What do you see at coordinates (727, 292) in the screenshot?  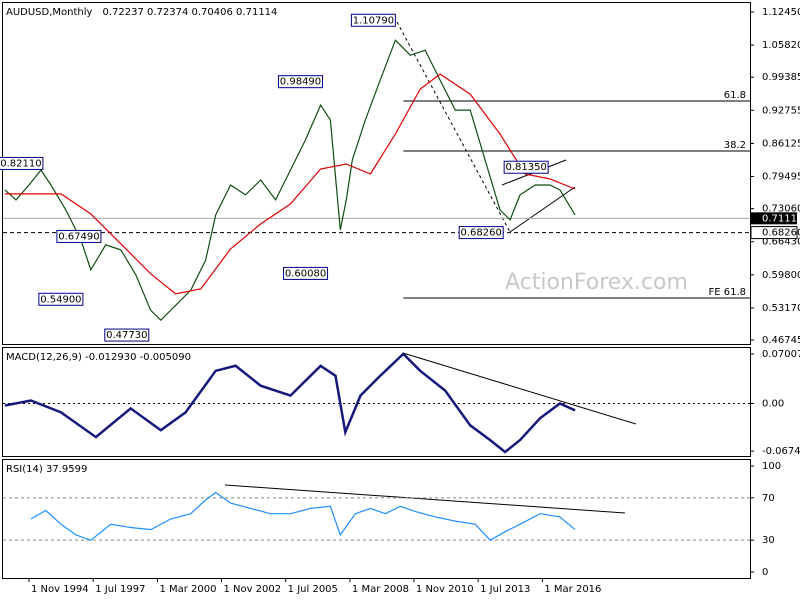 I see `fib-label: FE 61.8` at bounding box center [727, 292].